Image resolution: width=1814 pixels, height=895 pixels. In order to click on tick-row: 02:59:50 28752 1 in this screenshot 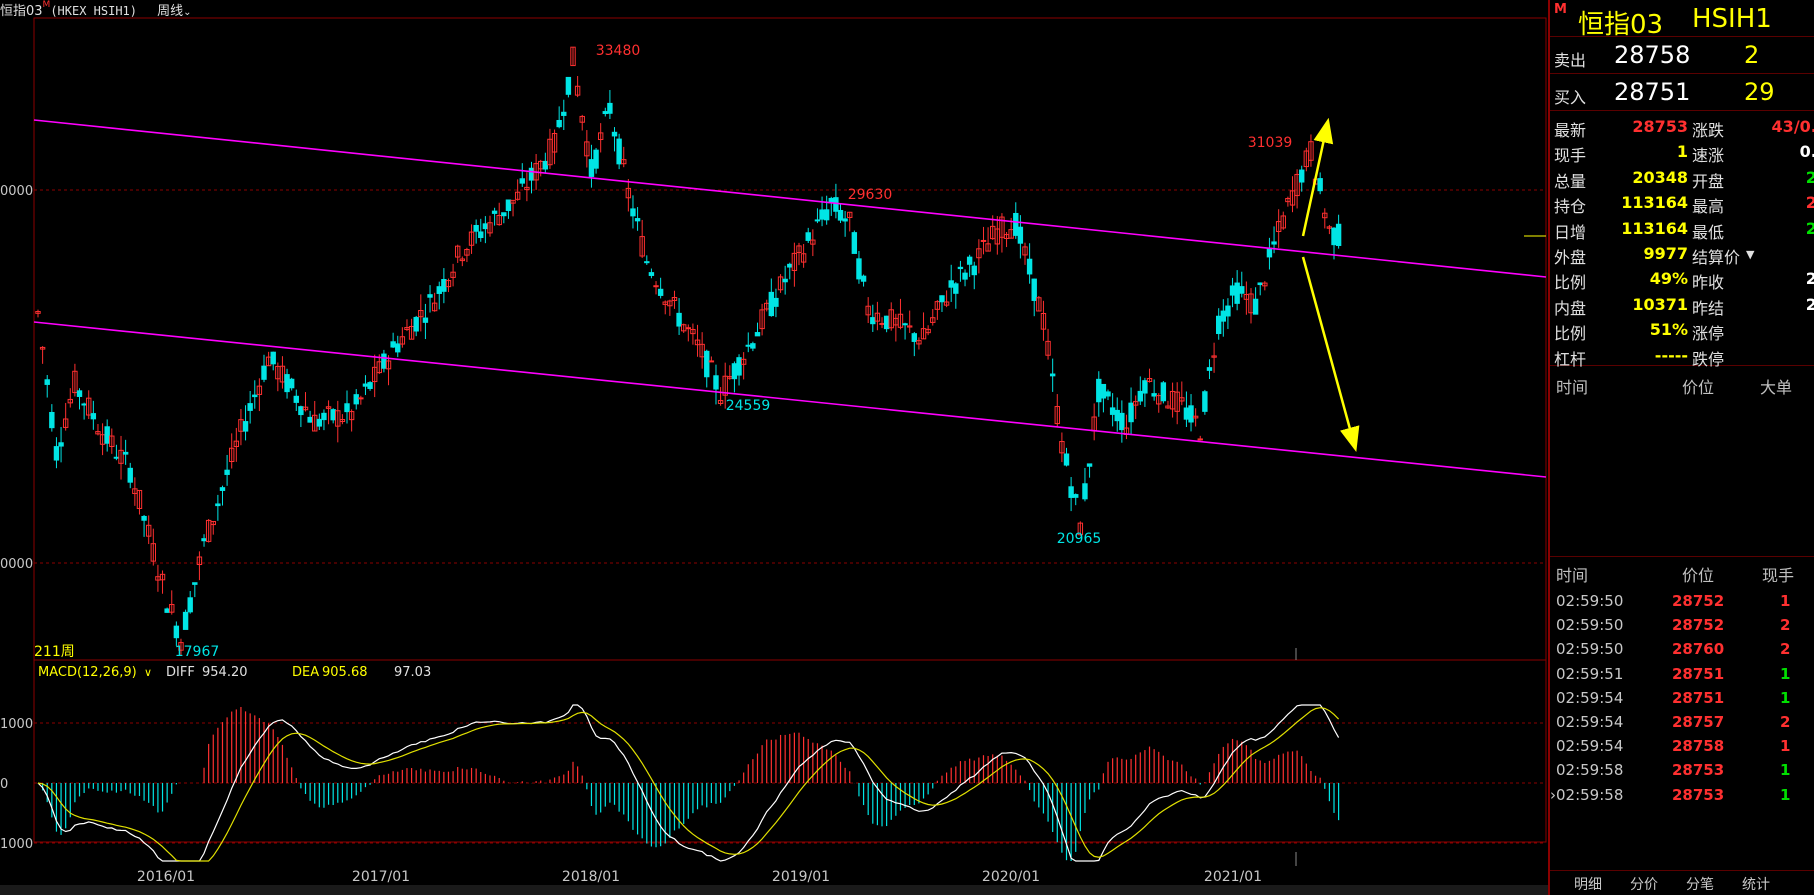, I will do `click(1682, 604)`.